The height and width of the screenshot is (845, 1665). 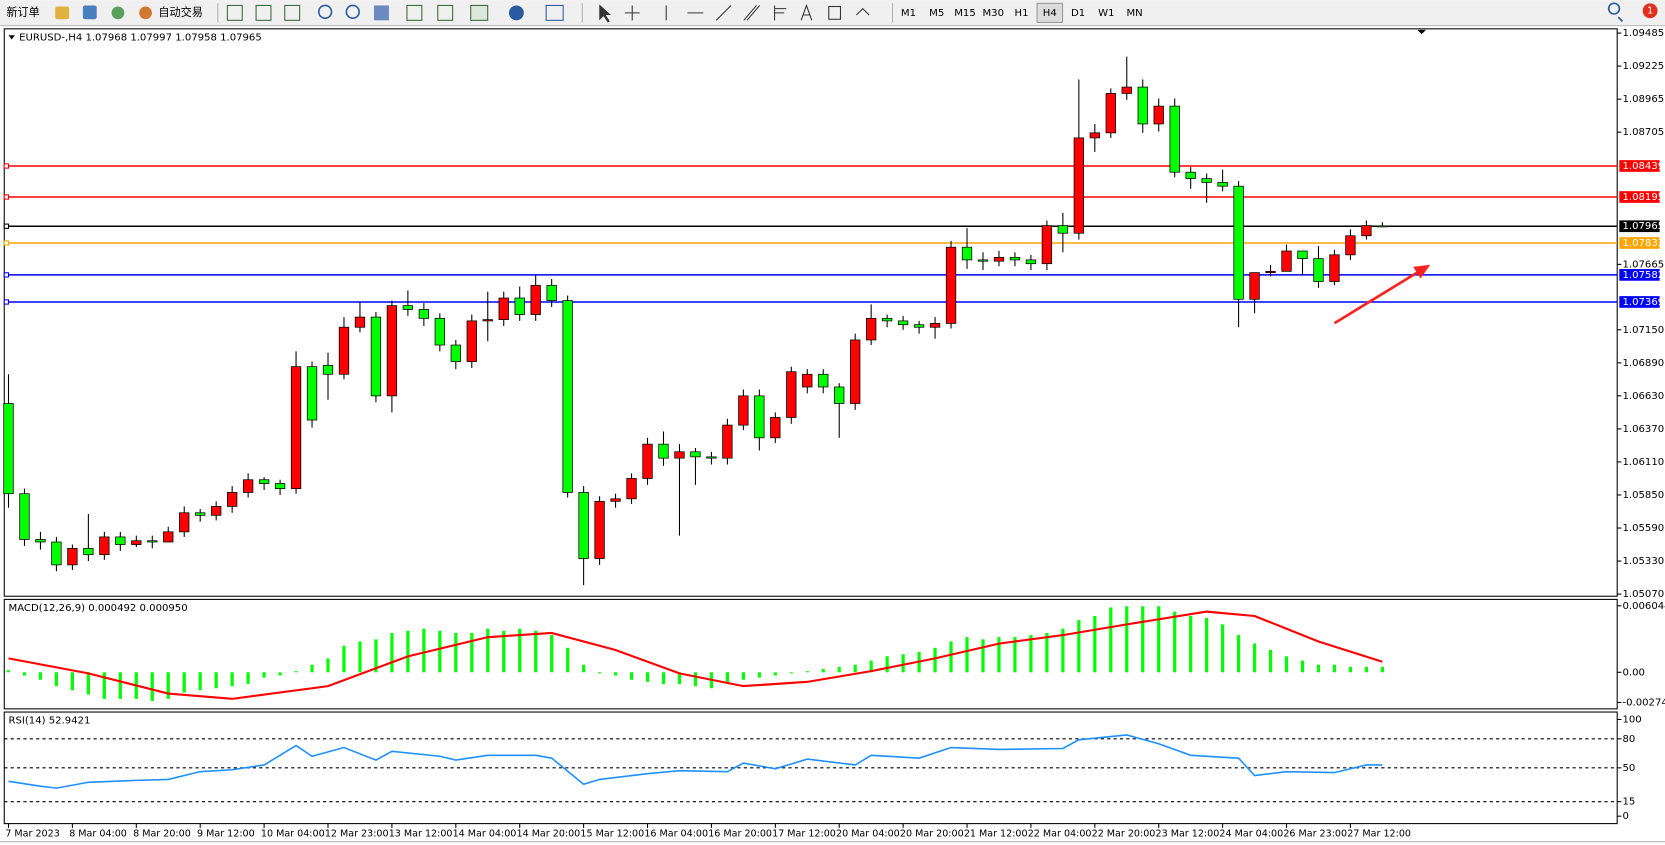 What do you see at coordinates (835, 12) in the screenshot?
I see `label-tool` at bounding box center [835, 12].